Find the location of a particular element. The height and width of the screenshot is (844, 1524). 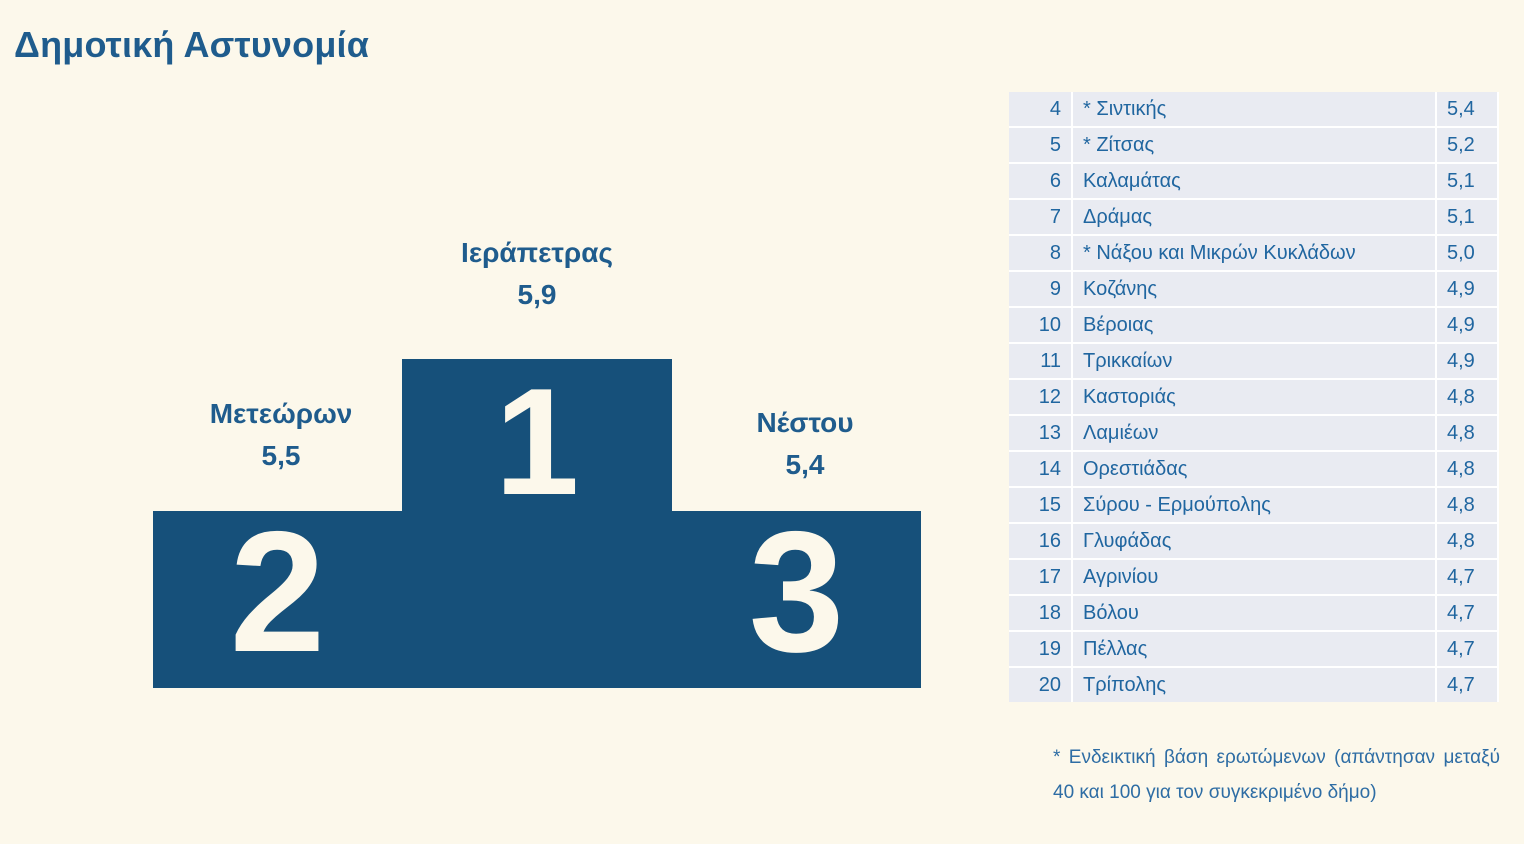

table-row-rank: 8 is located at coordinates (1040, 253).